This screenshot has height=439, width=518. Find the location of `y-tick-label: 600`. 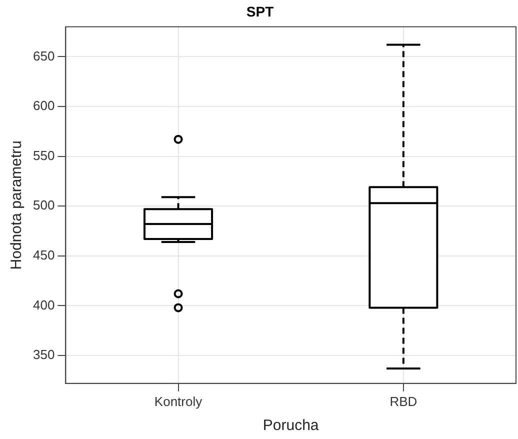

y-tick-label: 600 is located at coordinates (43, 106).